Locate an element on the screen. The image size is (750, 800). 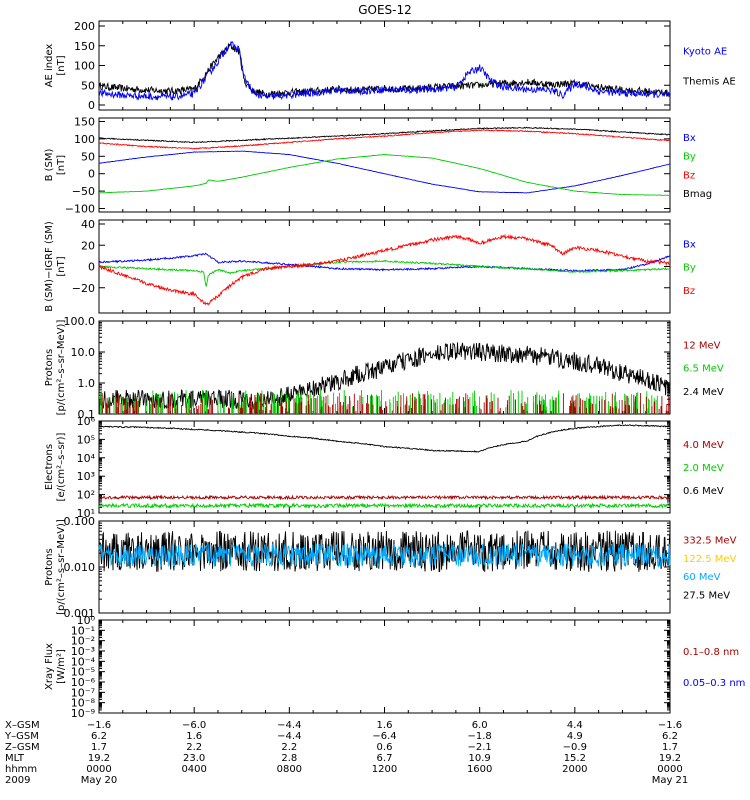
y-tick-label: 150 is located at coordinates (84, 46).